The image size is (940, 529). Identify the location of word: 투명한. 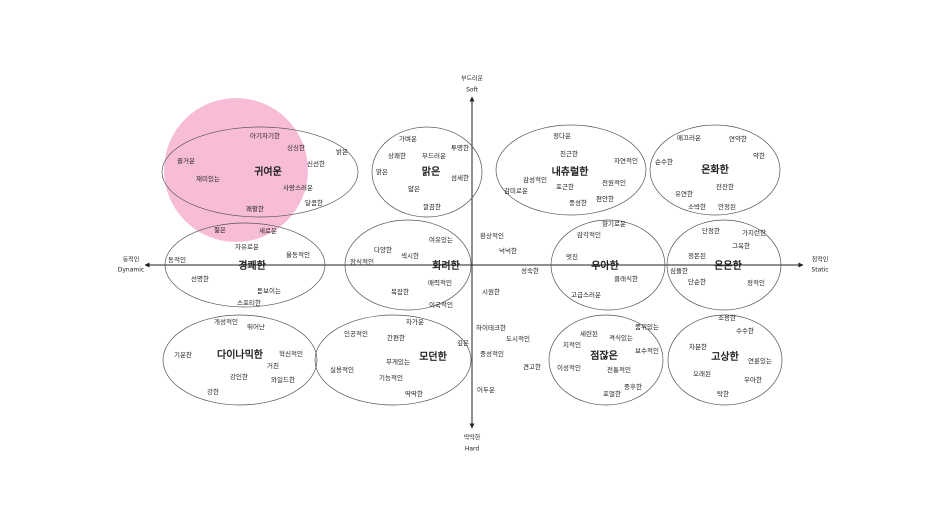
(460, 147).